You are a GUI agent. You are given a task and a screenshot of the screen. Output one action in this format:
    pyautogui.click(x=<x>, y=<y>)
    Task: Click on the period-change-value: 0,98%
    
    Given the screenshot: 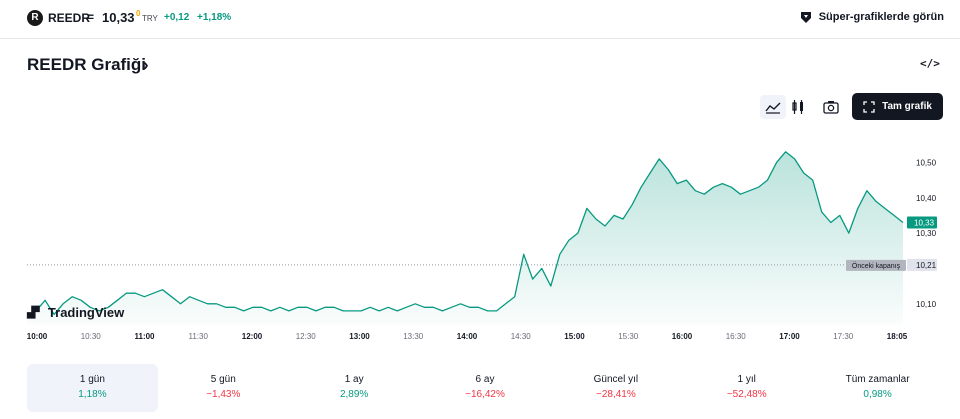 What is the action you would take?
    pyautogui.click(x=877, y=394)
    